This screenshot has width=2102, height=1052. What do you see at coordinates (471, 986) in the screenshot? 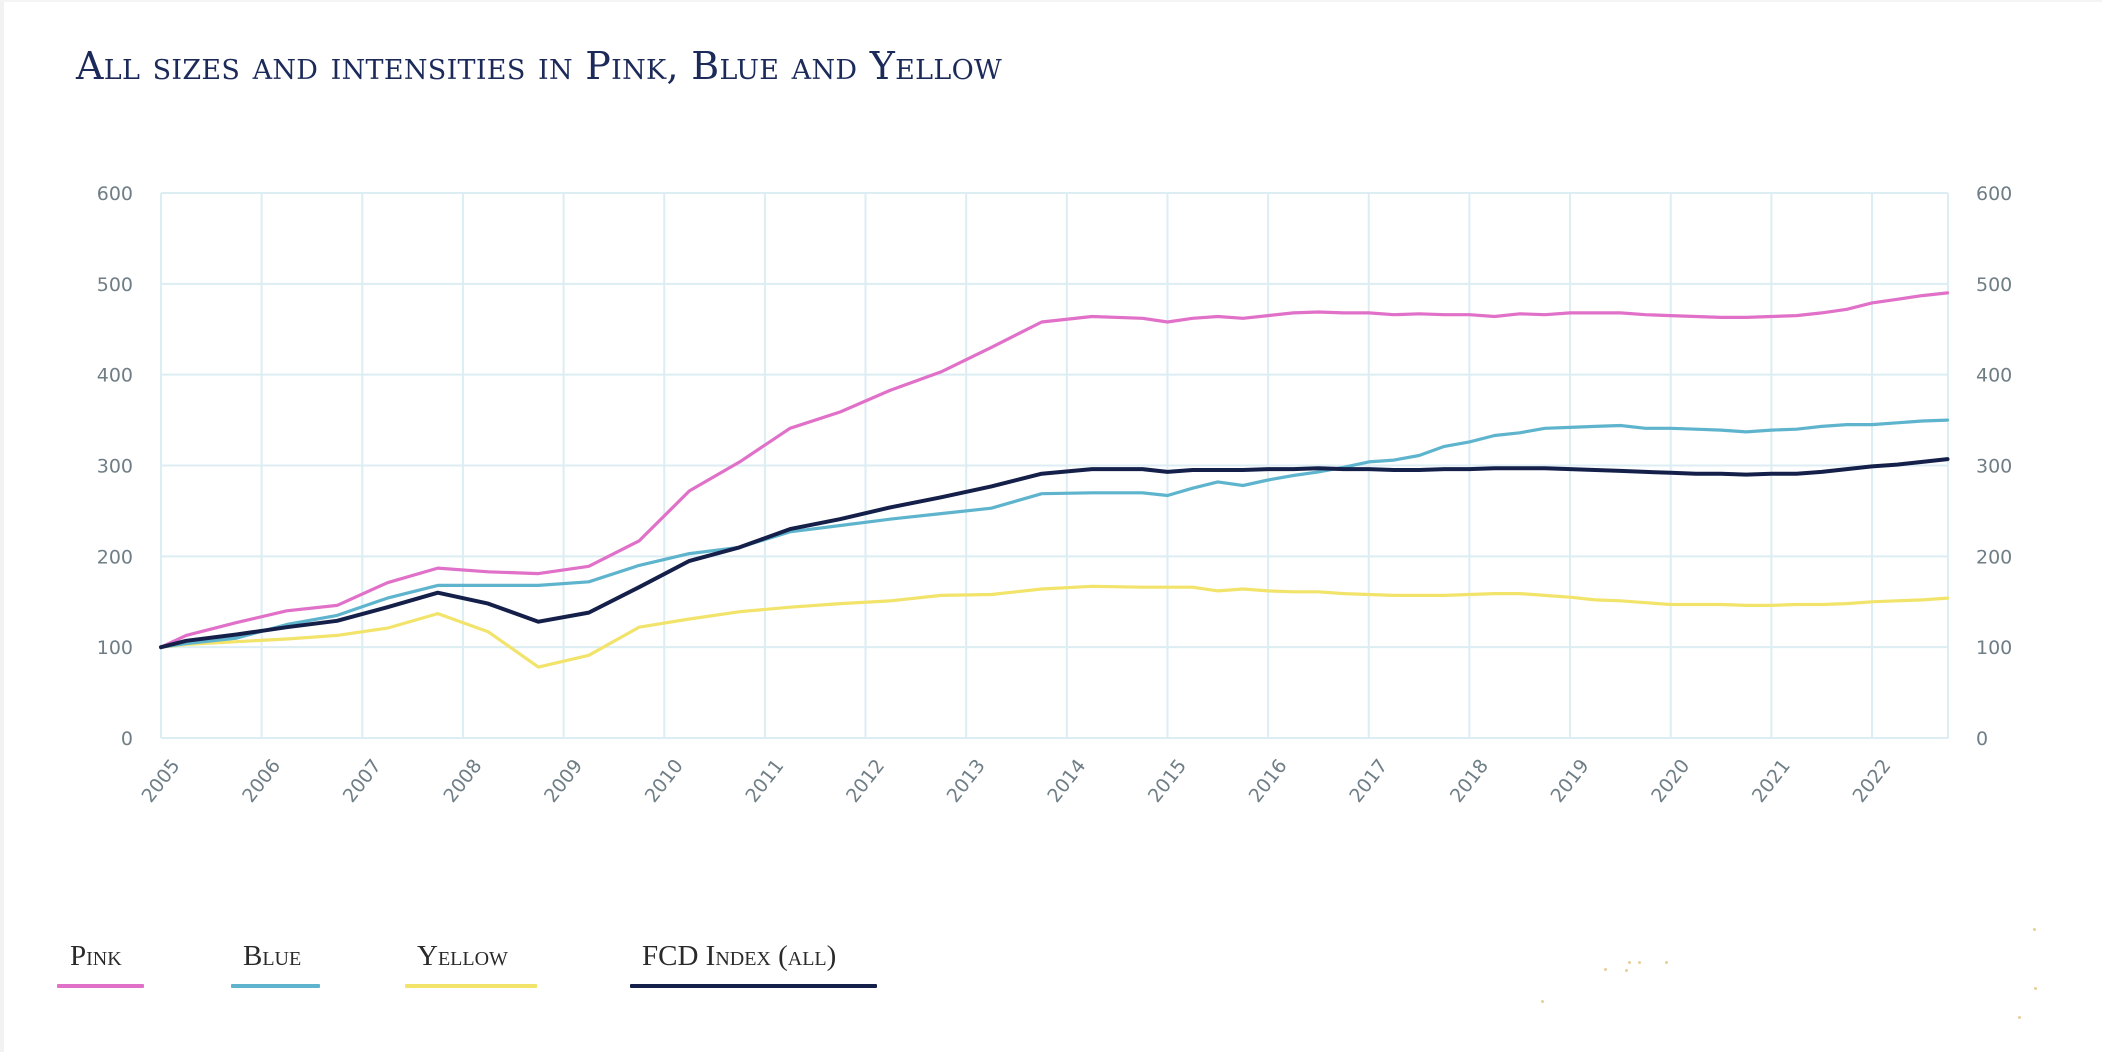
I see `legend-swatch-yellow` at bounding box center [471, 986].